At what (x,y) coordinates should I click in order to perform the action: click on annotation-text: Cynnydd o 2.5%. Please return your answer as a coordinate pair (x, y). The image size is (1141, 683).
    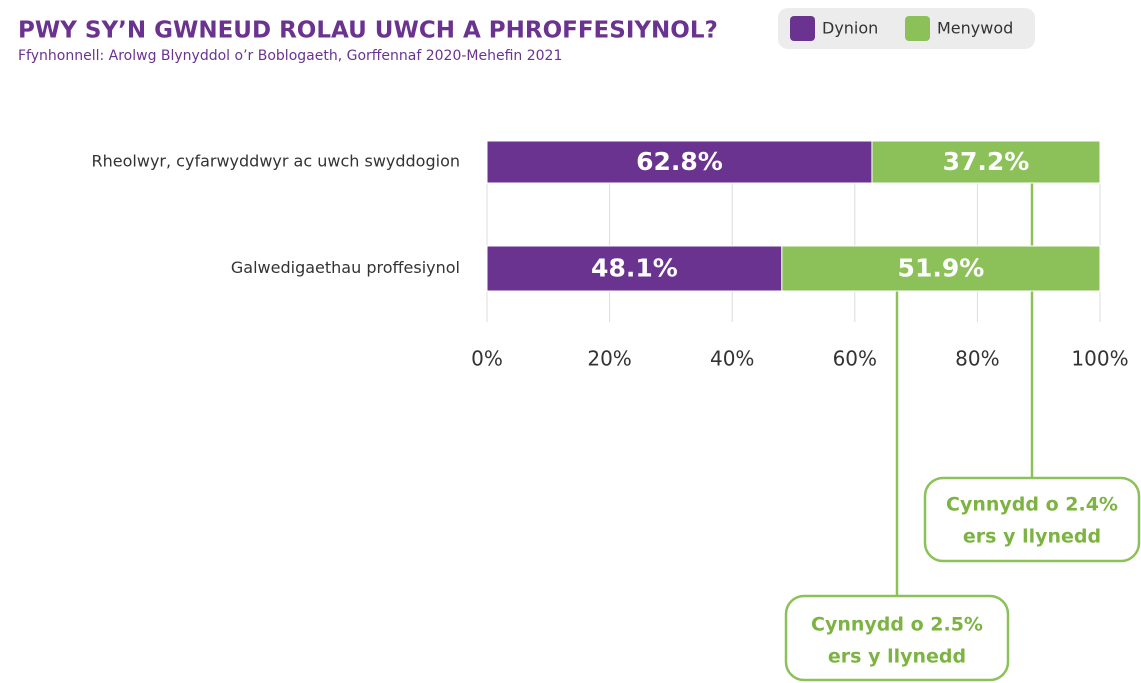
    Looking at the image, I should click on (897, 625).